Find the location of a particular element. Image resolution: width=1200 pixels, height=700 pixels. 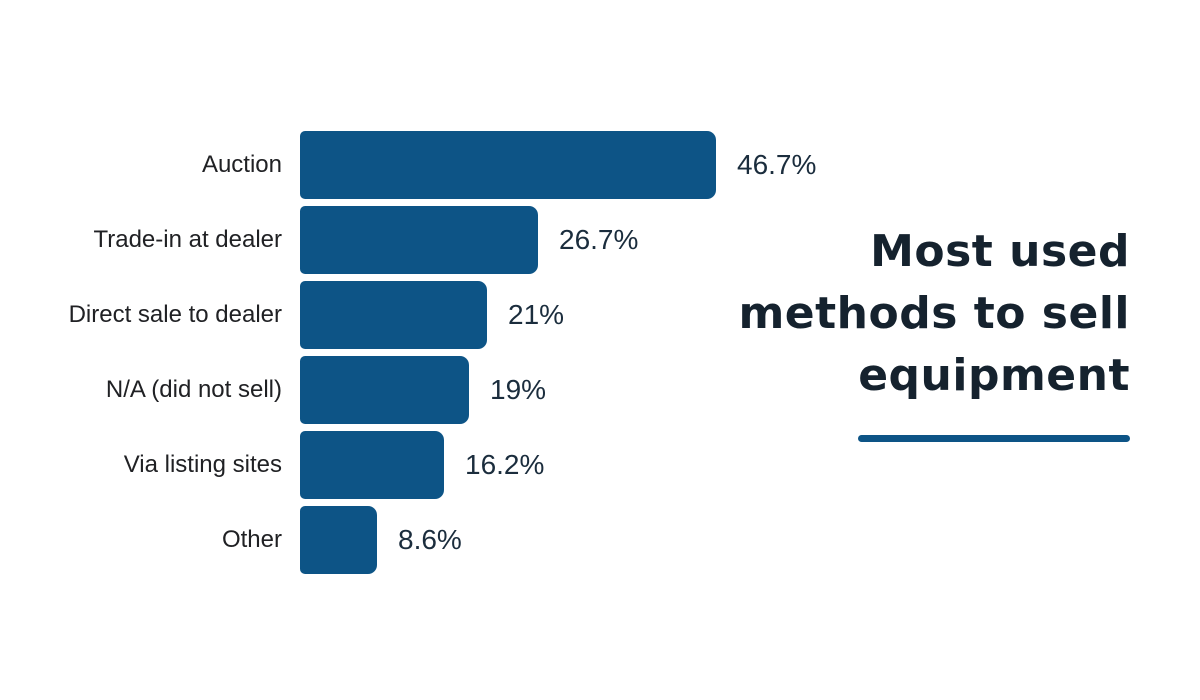

title-line-2: methods to sell is located at coordinates (934, 313).